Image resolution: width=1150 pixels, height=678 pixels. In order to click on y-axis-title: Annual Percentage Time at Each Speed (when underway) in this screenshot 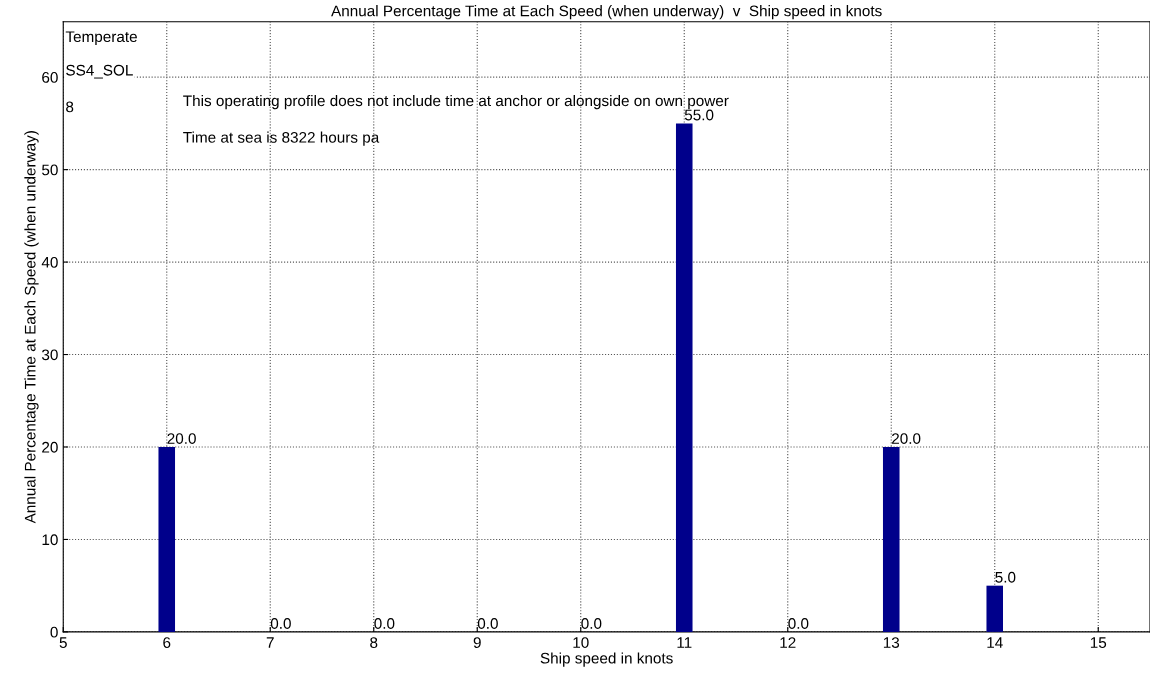, I will do `click(31, 327)`.